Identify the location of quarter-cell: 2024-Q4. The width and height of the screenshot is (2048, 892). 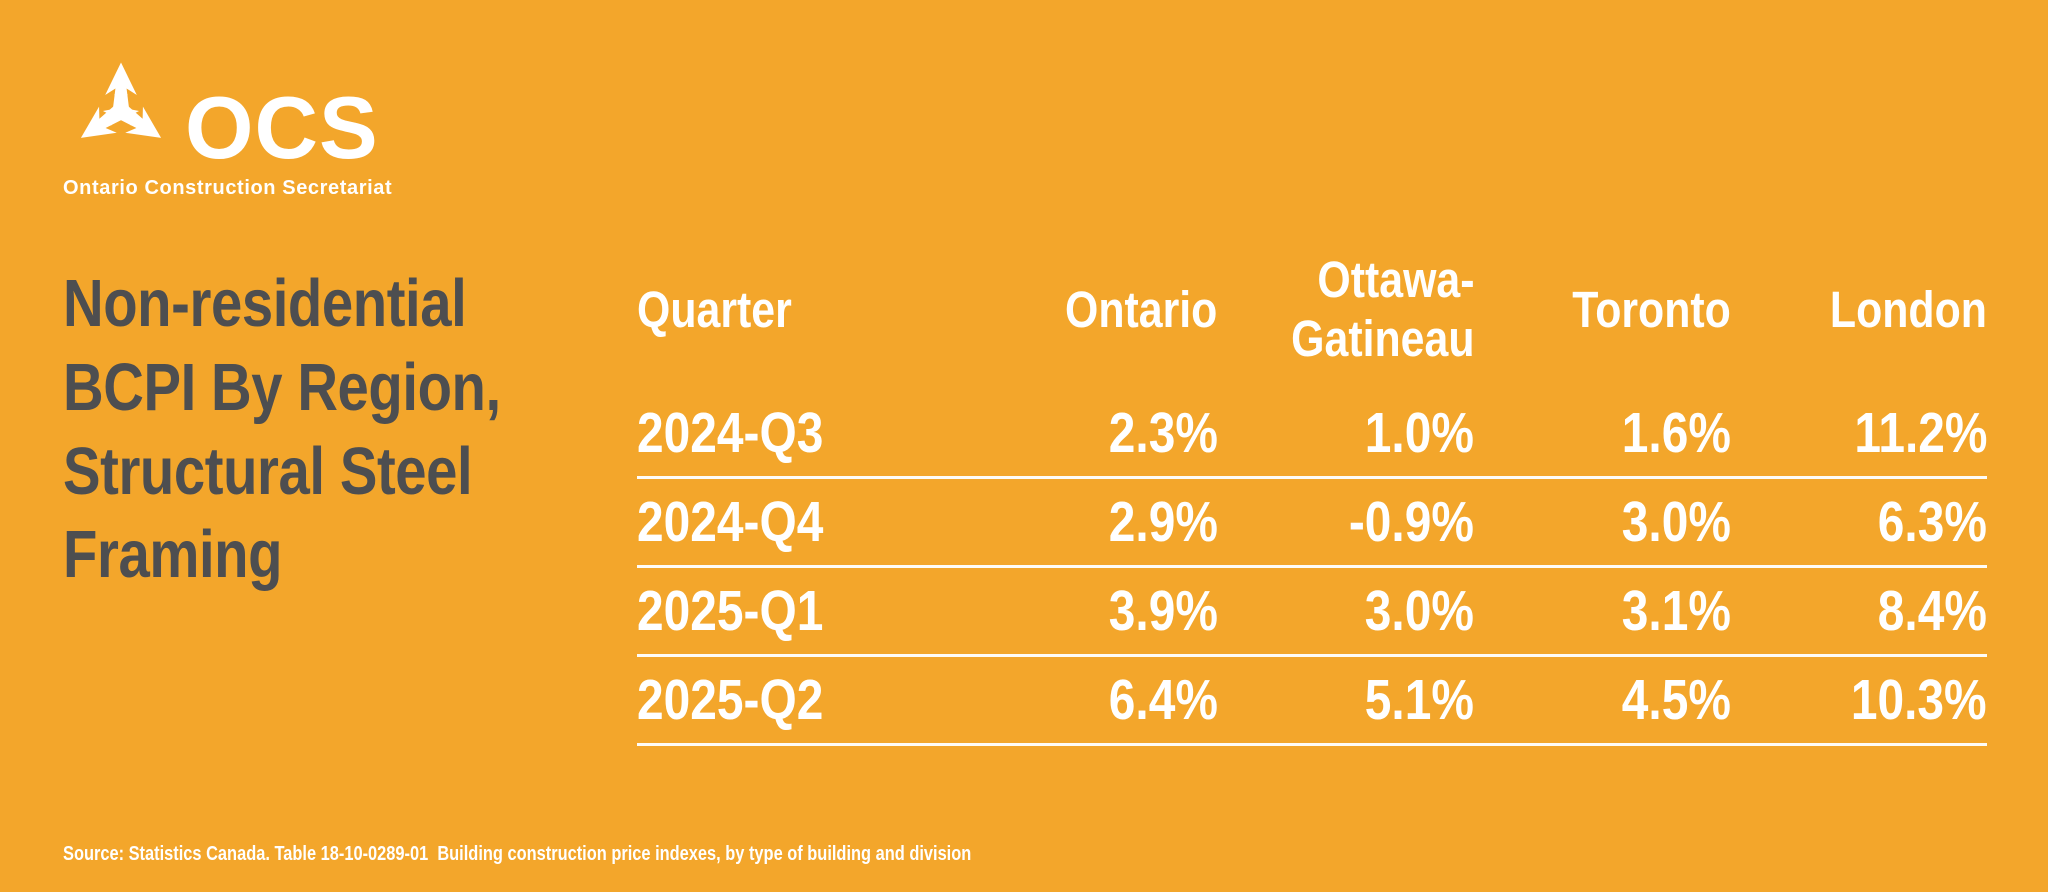
(799, 522).